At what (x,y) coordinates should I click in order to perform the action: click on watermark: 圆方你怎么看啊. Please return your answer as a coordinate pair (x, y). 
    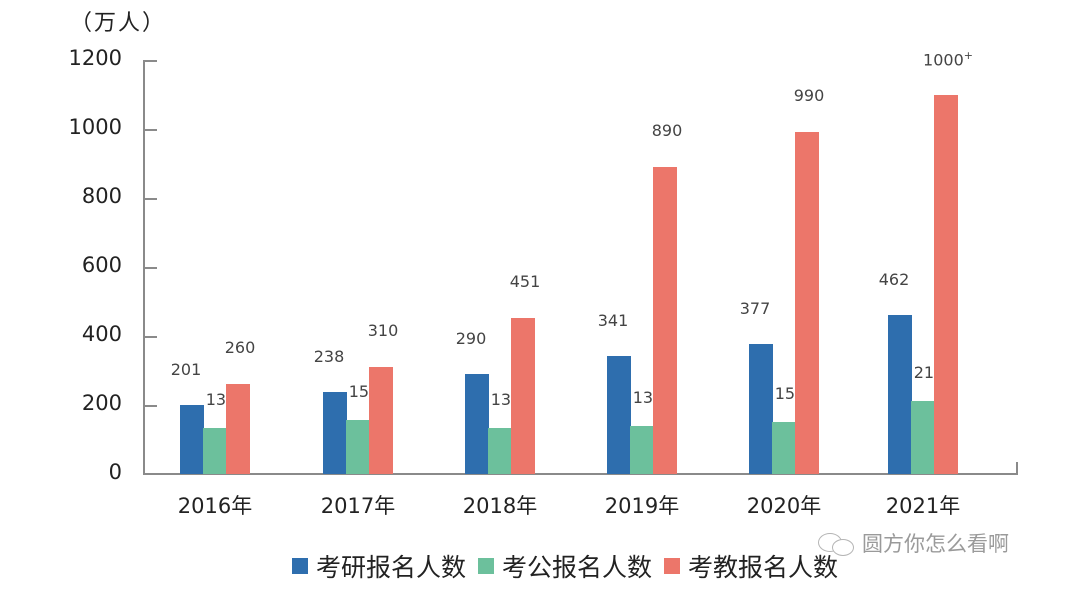
    Looking at the image, I should click on (913, 543).